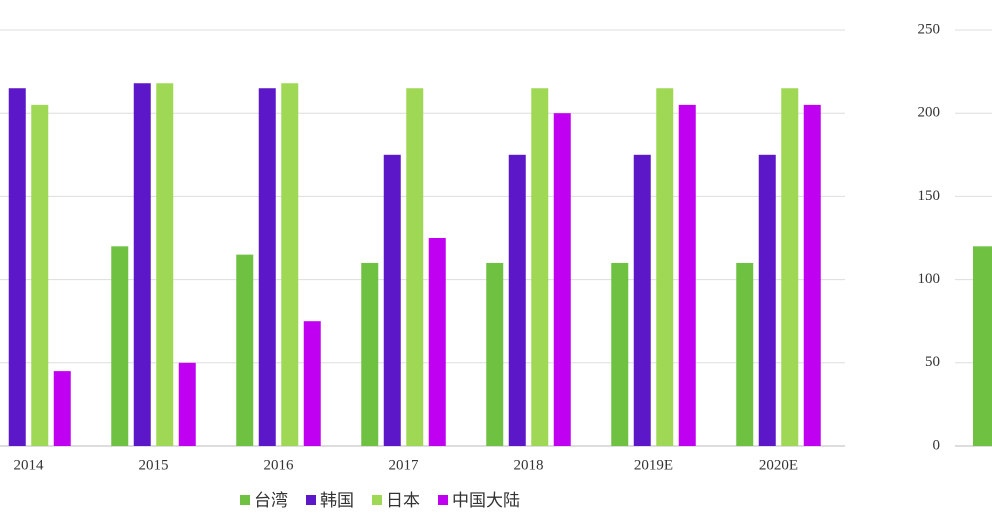 The width and height of the screenshot is (992, 515). What do you see at coordinates (929, 113) in the screenshot?
I see `y-tick-label: 200` at bounding box center [929, 113].